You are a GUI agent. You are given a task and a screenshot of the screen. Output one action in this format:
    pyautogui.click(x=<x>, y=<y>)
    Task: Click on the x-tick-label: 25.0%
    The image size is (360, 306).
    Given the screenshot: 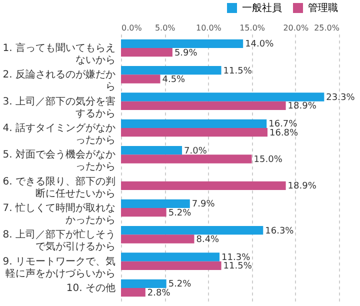 What is the action you would take?
    pyautogui.click(x=327, y=28)
    